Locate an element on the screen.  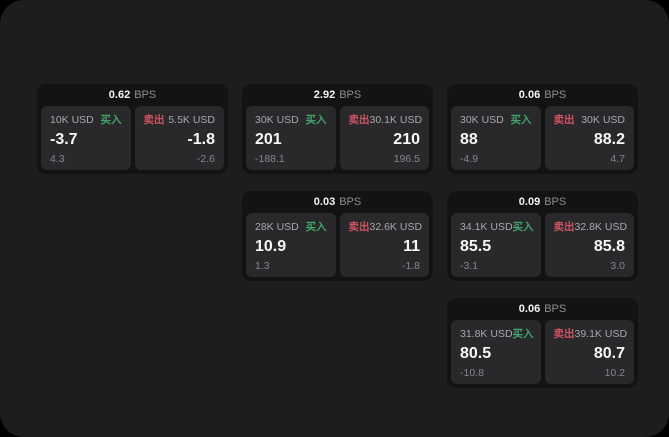
buy-tile: 34.1K USD 买入 85.5 -3.1 is located at coordinates (496, 245).